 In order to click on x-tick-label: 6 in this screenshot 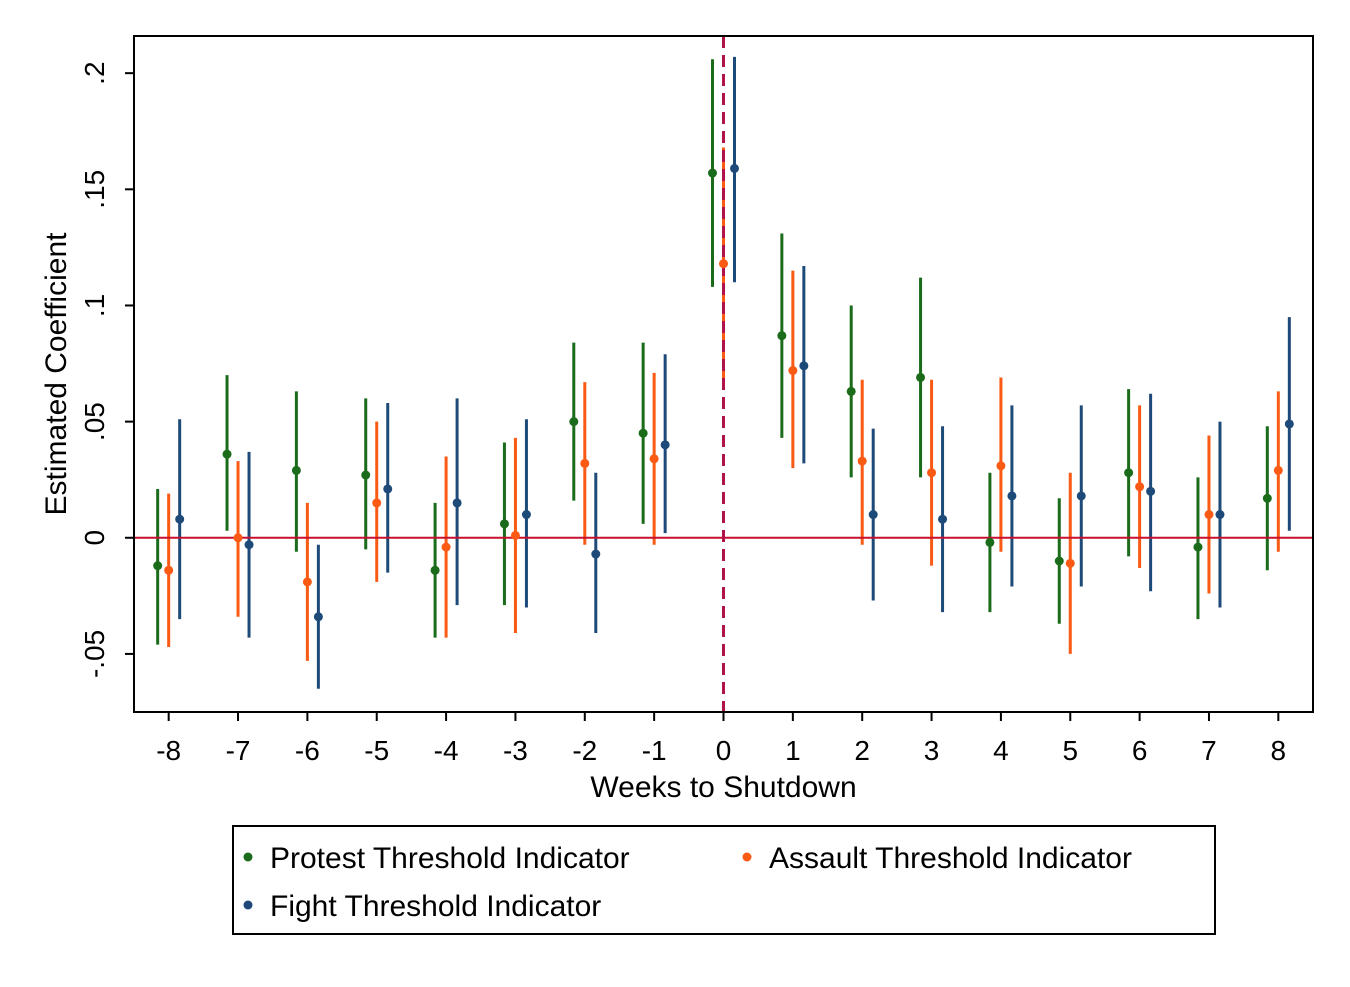, I will do `click(1140, 750)`.